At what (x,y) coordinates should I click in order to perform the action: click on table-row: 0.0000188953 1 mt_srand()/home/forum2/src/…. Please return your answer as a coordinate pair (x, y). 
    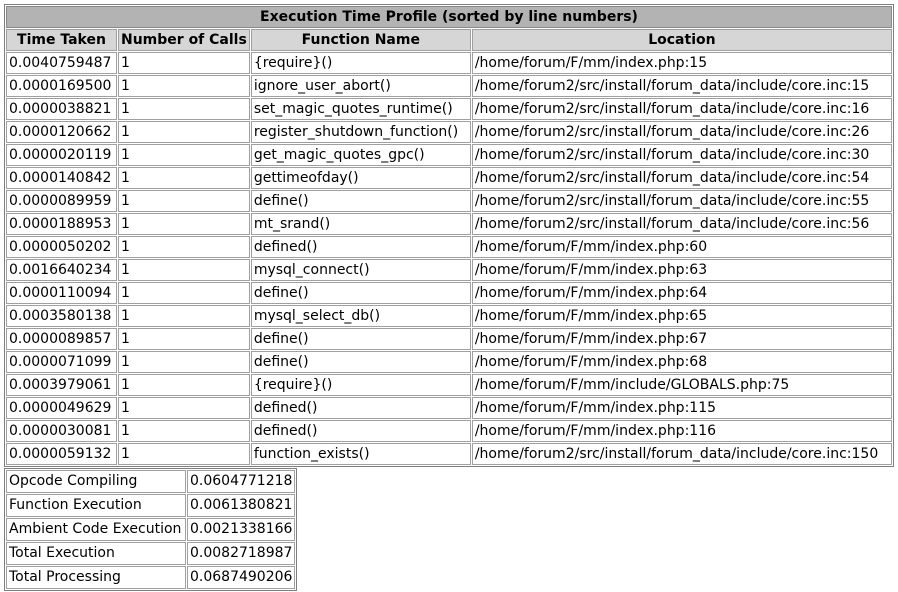
    Looking at the image, I should click on (449, 224).